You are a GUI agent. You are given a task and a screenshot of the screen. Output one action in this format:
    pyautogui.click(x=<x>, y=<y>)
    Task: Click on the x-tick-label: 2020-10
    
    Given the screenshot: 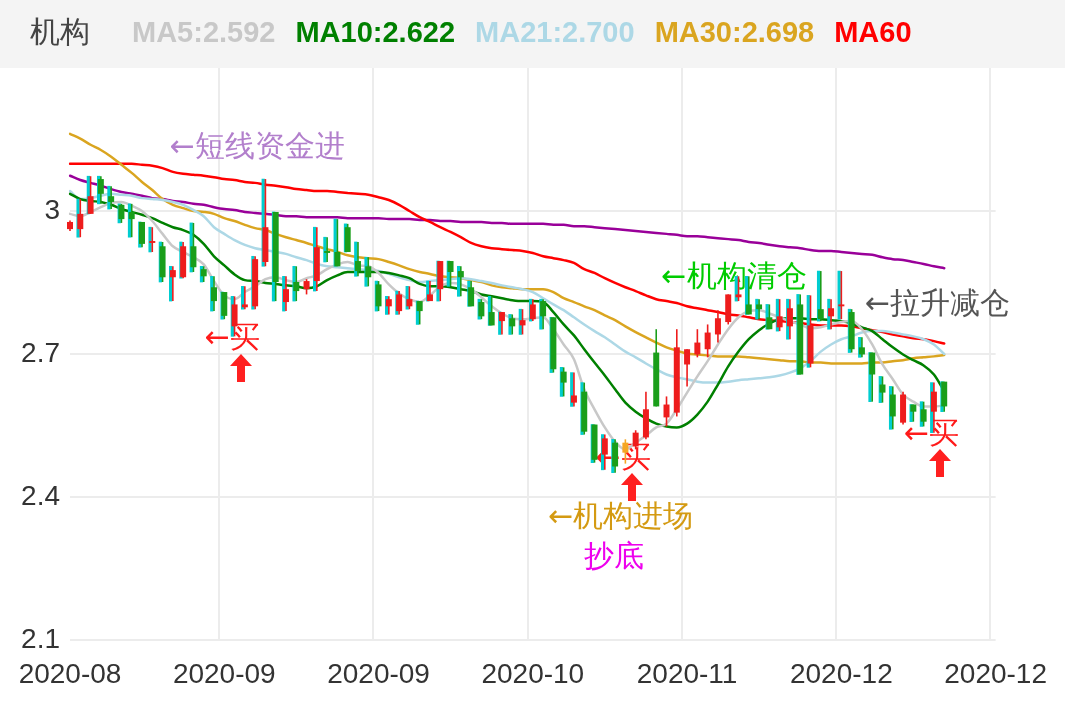 What is the action you would take?
    pyautogui.click(x=533, y=673)
    